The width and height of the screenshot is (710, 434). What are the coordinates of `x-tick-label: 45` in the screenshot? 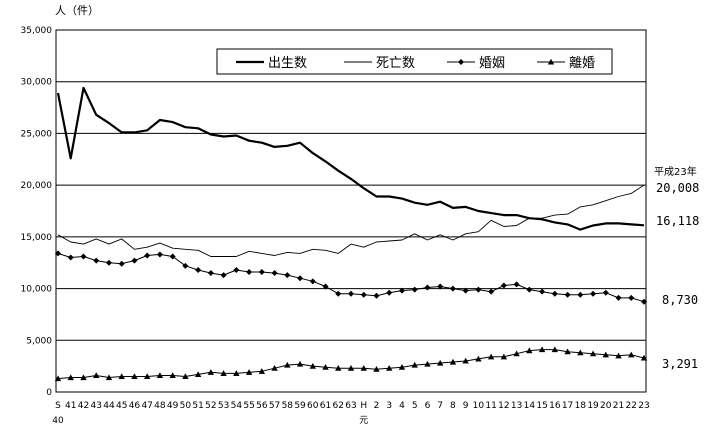 It's located at (121, 406).